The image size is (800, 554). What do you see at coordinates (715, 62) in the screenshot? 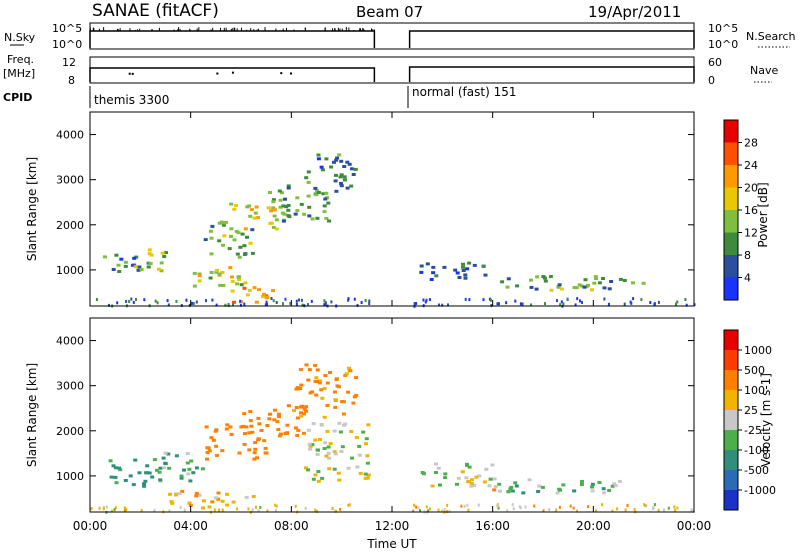
I see `nave-tick-top: 60` at bounding box center [715, 62].